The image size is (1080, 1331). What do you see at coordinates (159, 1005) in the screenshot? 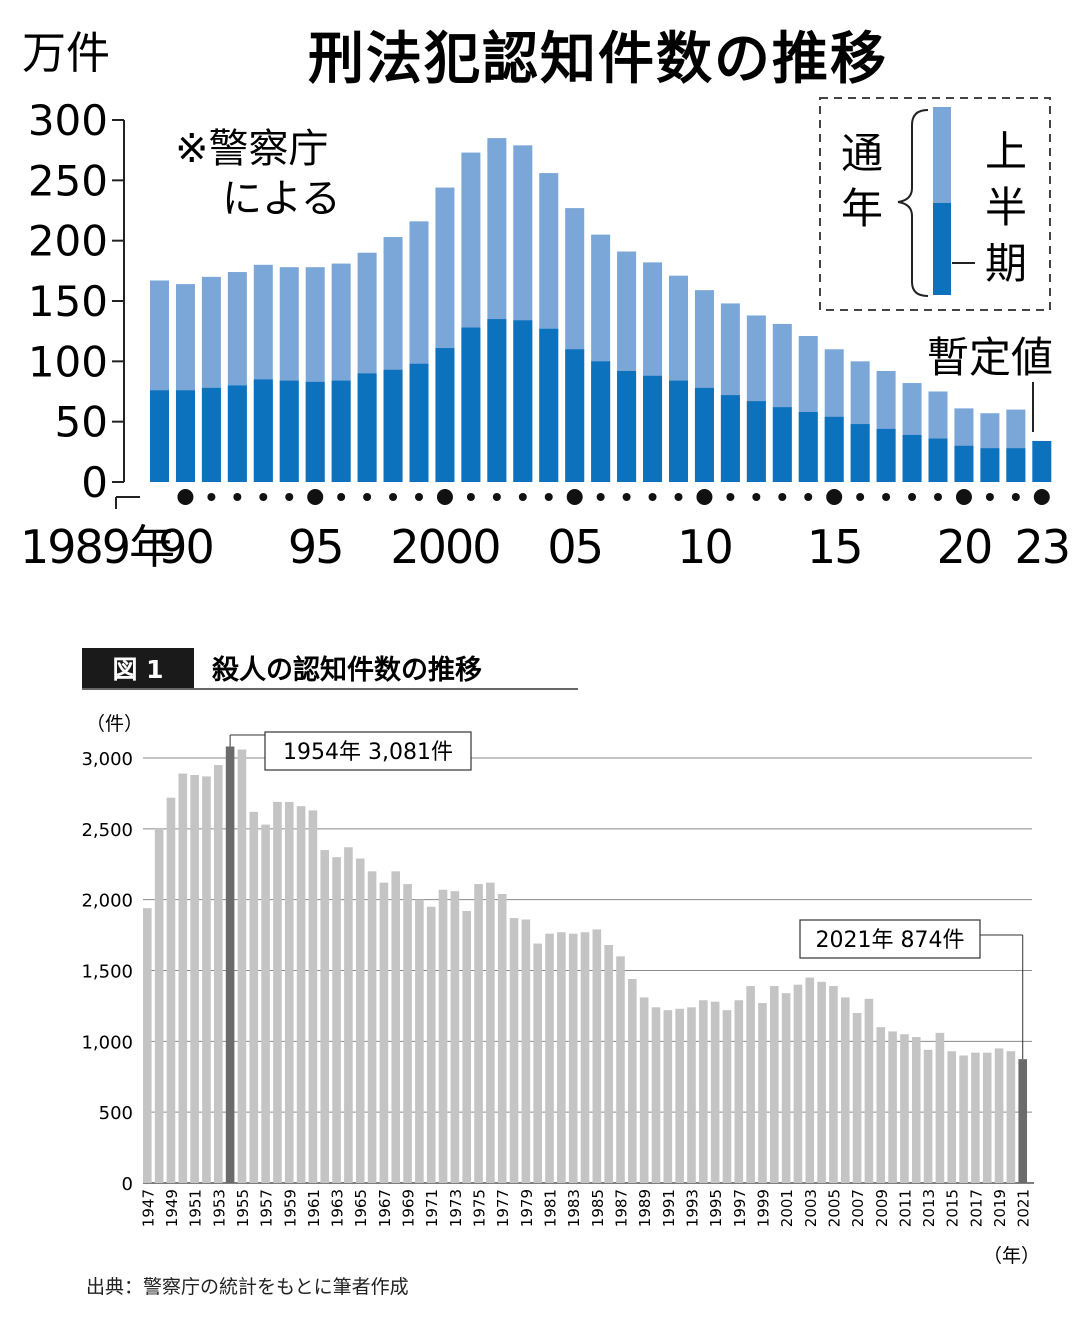
I see `homicide-bar-1948` at bounding box center [159, 1005].